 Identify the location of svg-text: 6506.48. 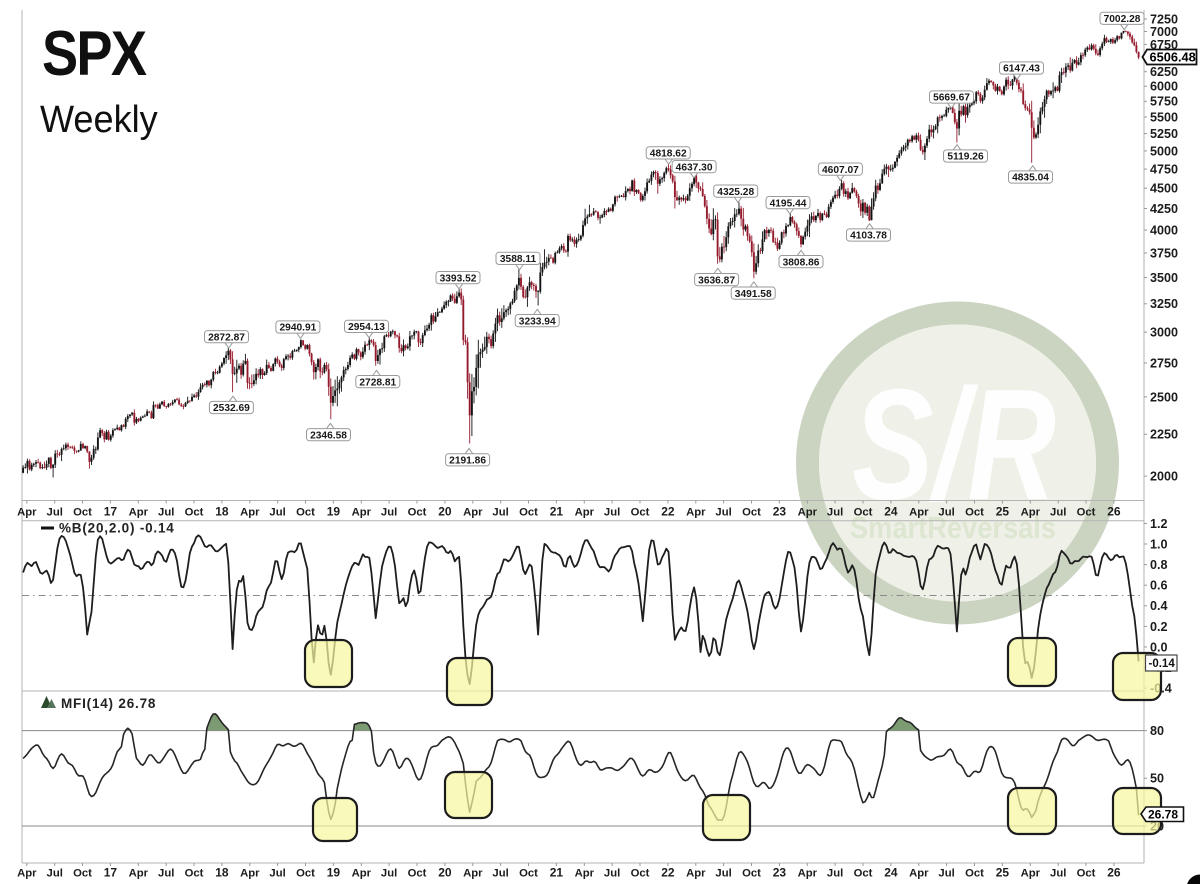
(1173, 57).